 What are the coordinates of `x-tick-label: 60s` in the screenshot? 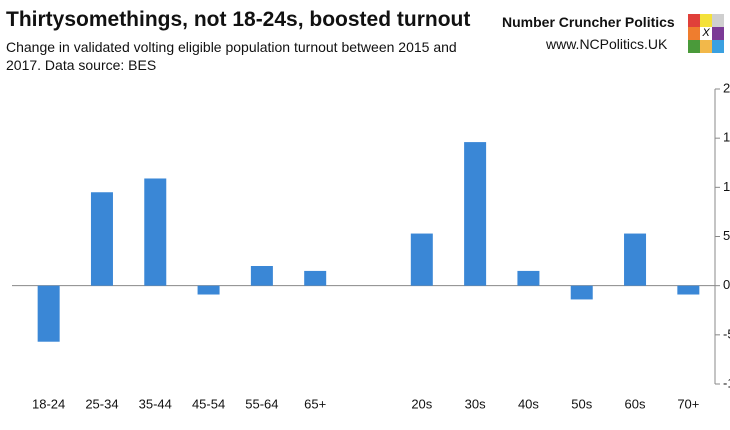 It's located at (635, 403).